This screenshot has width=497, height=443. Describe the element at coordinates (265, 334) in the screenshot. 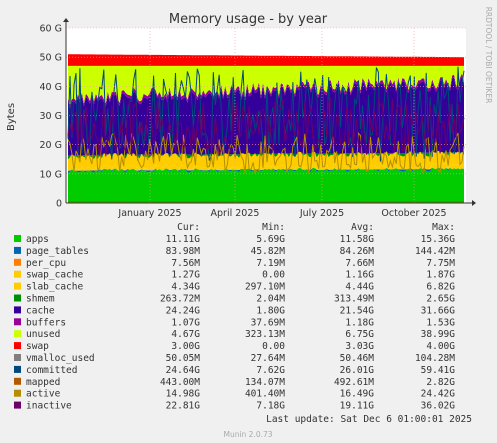

I see `legend-min-unused: 323.13M` at that location.